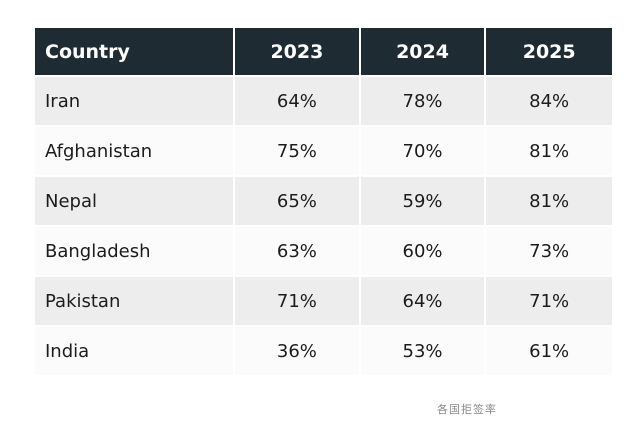 This screenshot has height=430, width=626. Describe the element at coordinates (298, 100) in the screenshot. I see `value-cell-2023: 64%` at that location.